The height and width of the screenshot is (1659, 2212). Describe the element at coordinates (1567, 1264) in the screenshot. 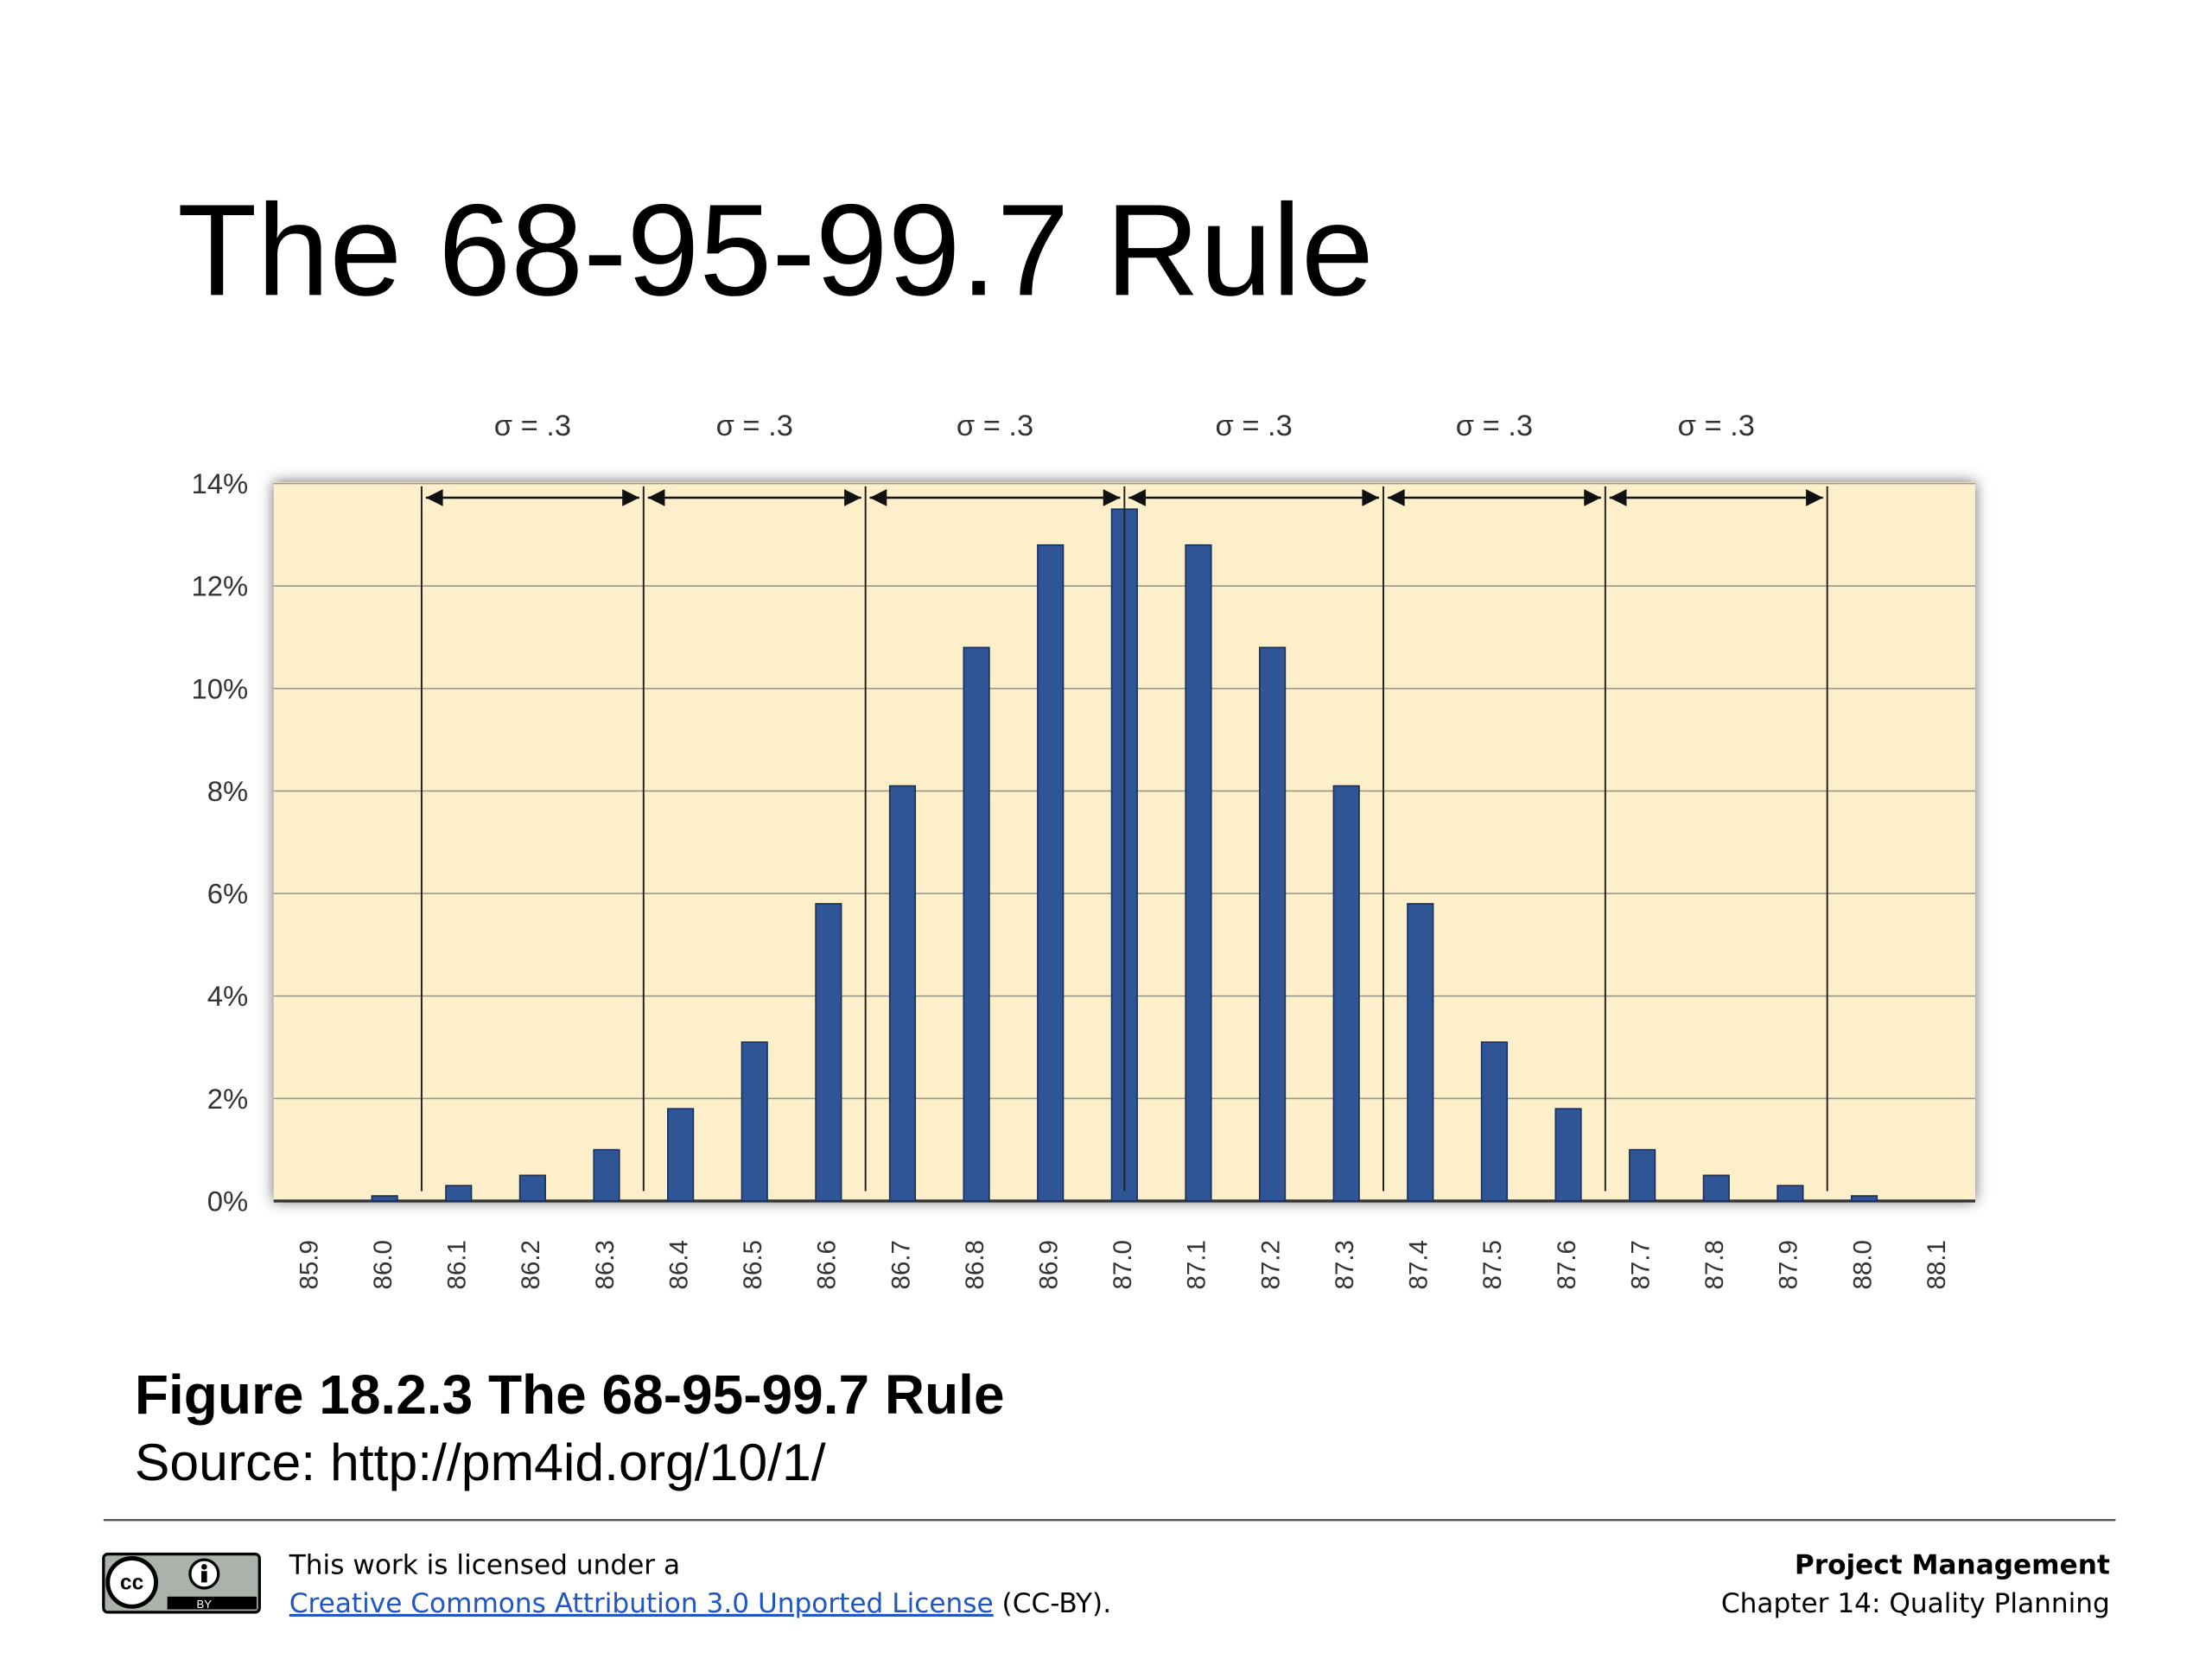

I see `x-tick-label: 87.6` at that location.